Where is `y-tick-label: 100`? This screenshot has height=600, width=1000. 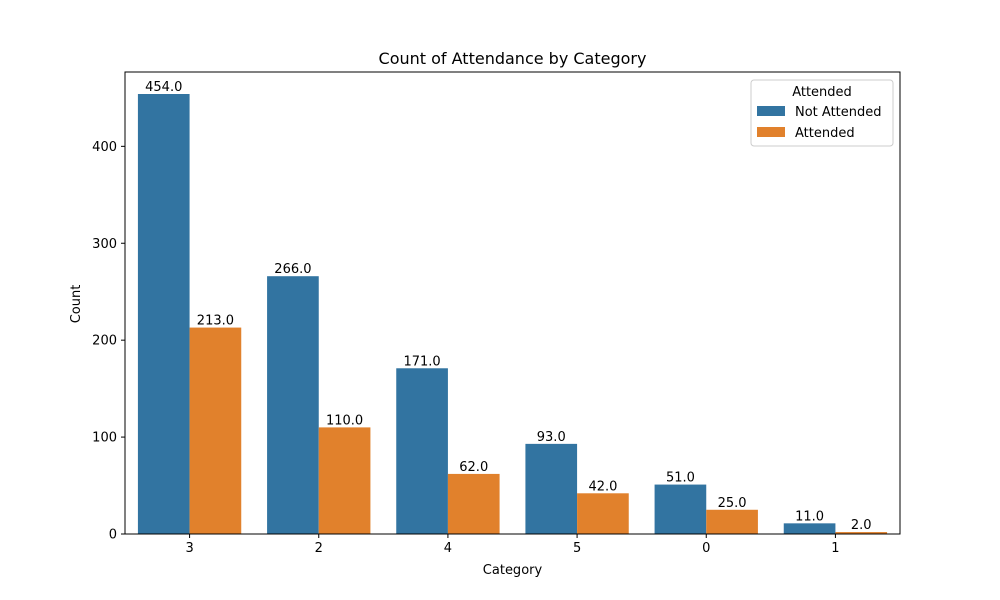
y-tick-label: 100 is located at coordinates (104, 438).